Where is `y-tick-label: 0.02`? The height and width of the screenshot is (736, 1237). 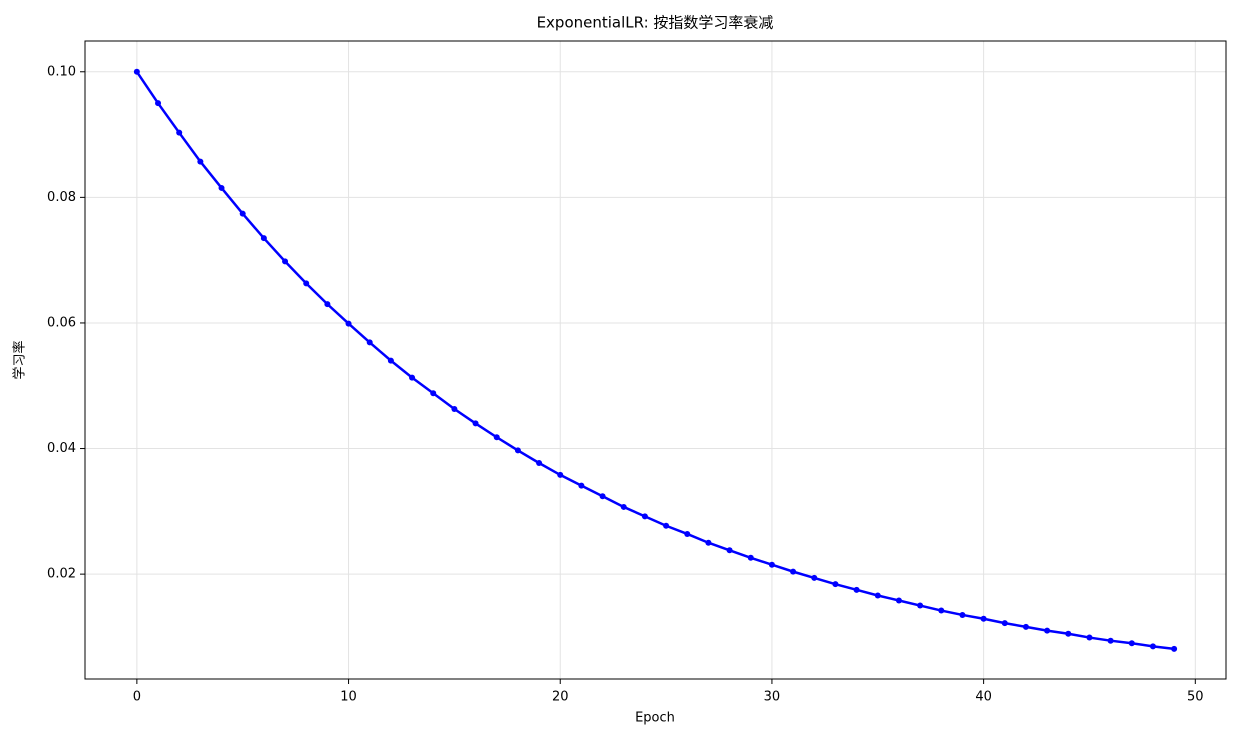 y-tick-label: 0.02 is located at coordinates (61, 574).